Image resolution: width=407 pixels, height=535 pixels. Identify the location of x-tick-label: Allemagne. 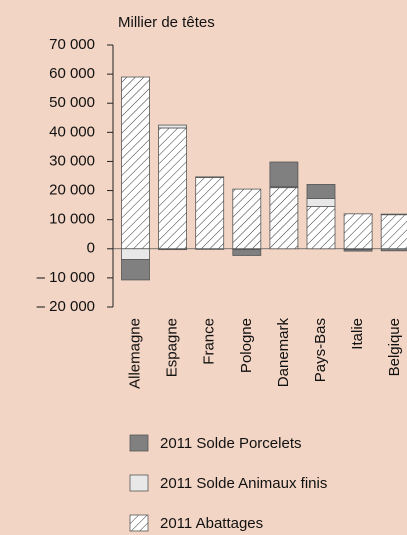
(134, 353).